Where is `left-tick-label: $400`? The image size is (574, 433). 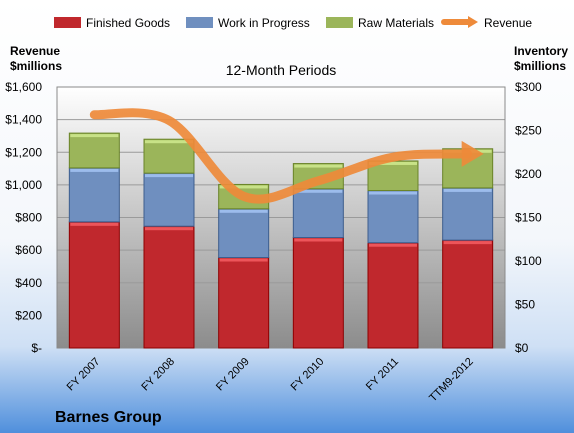
left-tick-label: $400 is located at coordinates (28, 283).